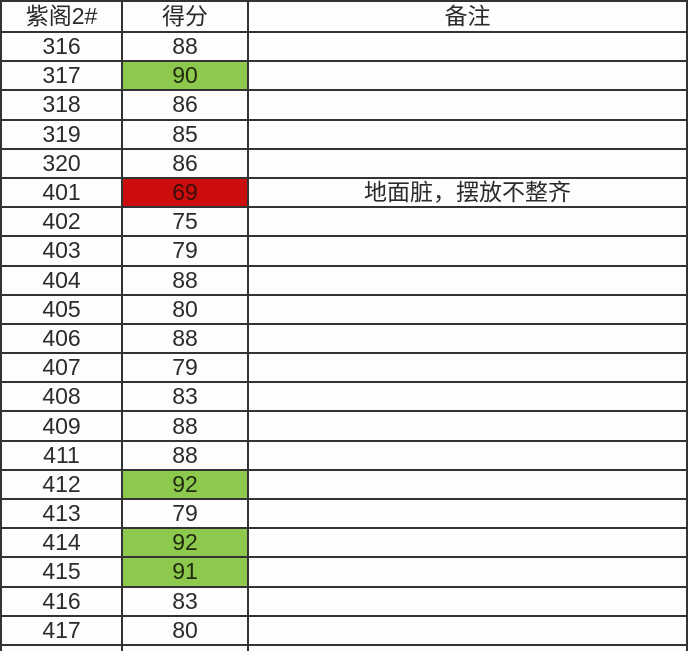 The height and width of the screenshot is (651, 688). What do you see at coordinates (61, 543) in the screenshot?
I see `room-cell: 414` at bounding box center [61, 543].